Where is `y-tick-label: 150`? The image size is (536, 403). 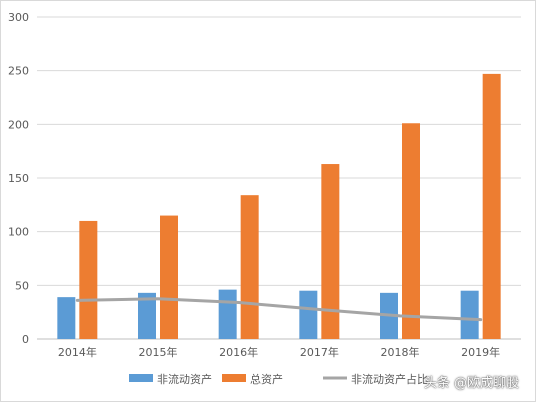 y-tick-label: 150 is located at coordinates (18, 178).